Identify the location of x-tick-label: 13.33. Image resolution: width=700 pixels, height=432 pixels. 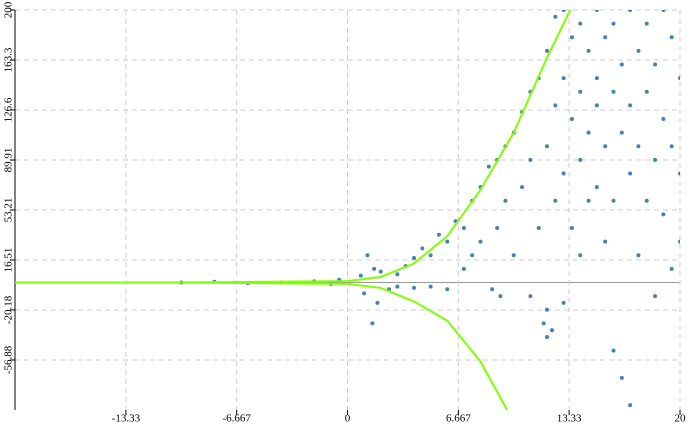
(569, 419).